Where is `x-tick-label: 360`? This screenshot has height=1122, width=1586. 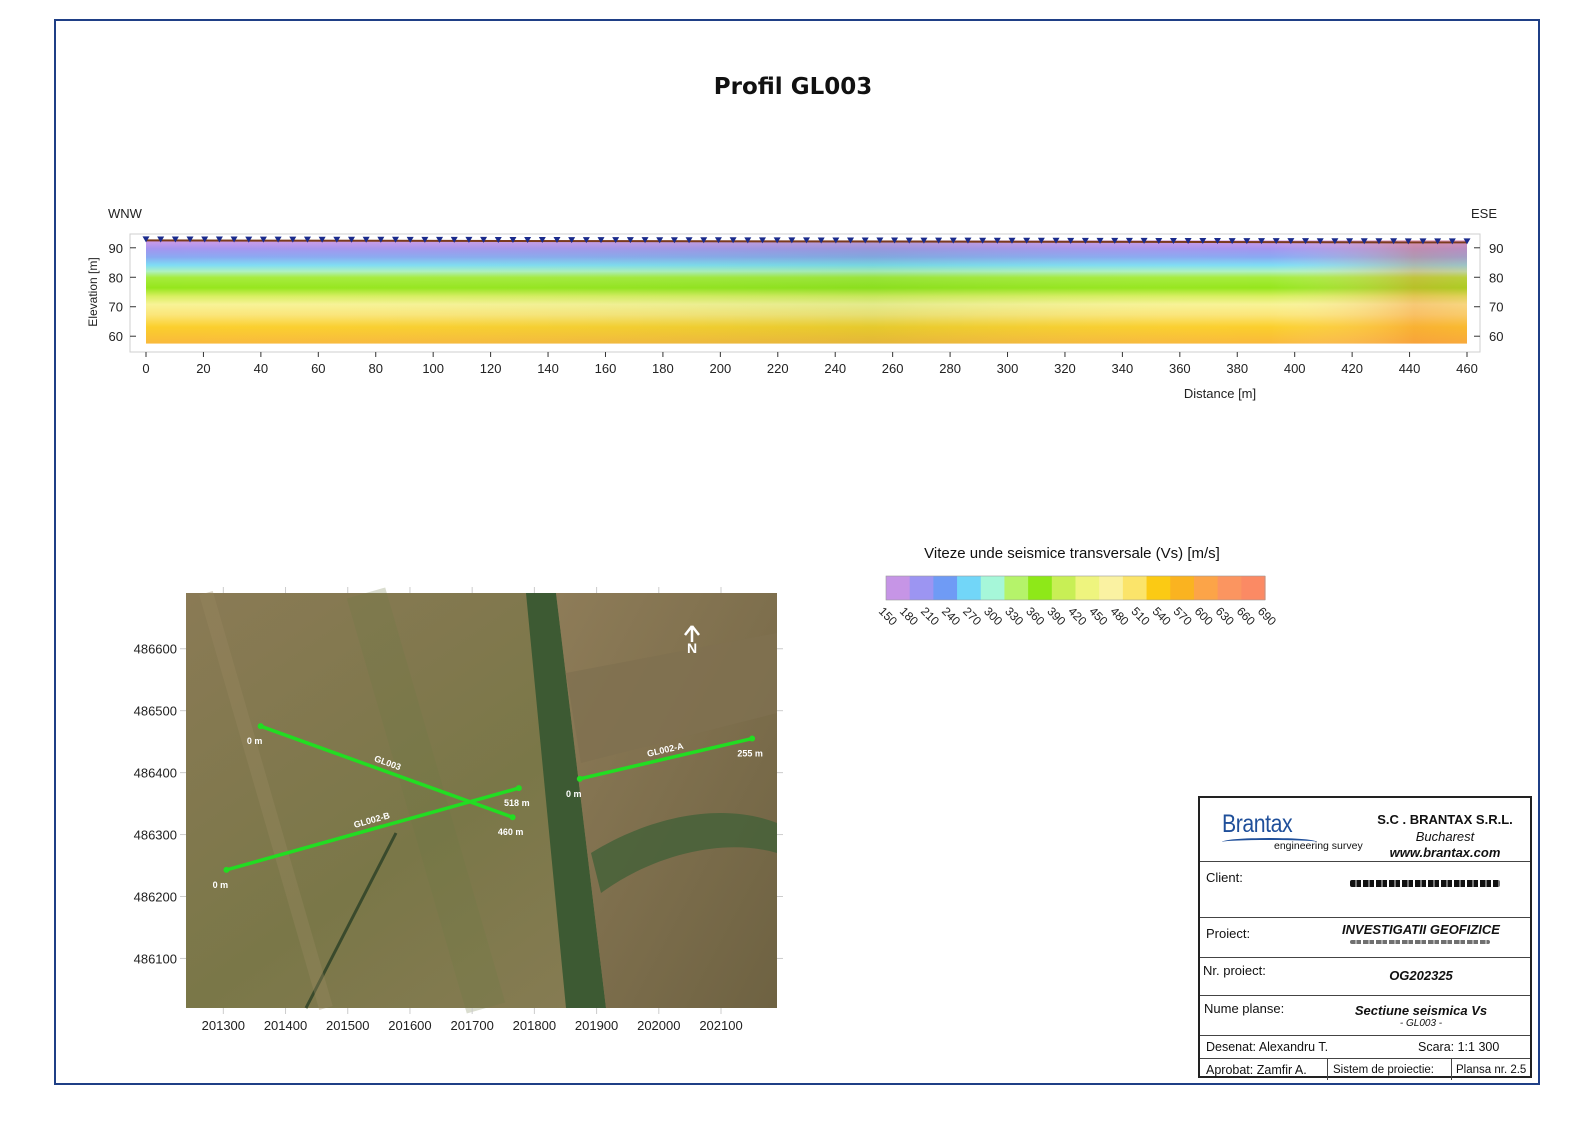 x-tick-label: 360 is located at coordinates (1180, 368).